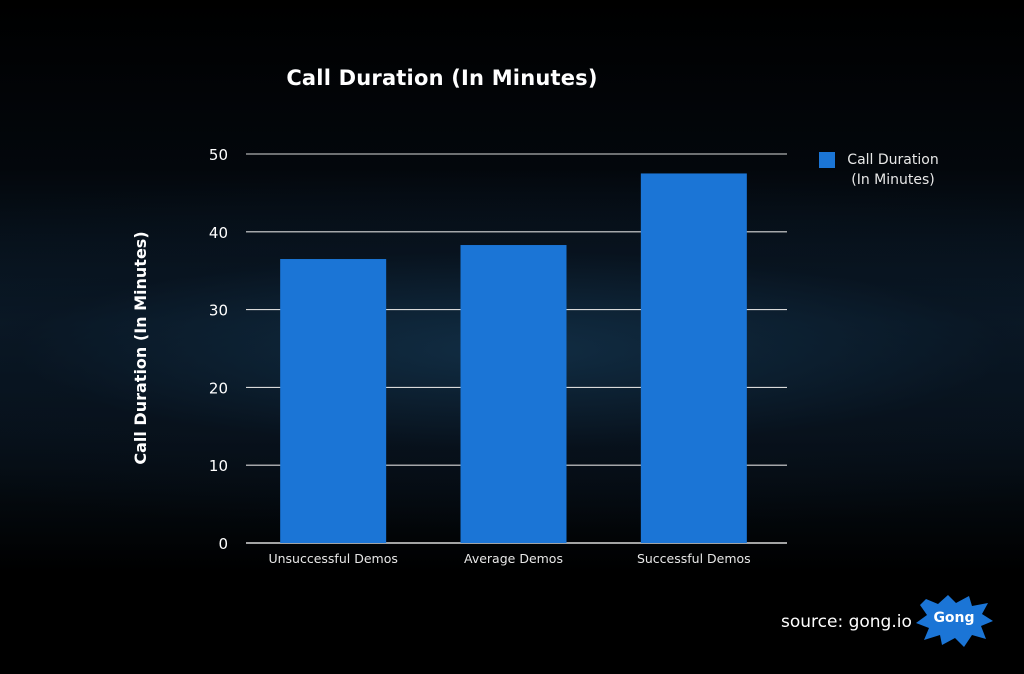 This screenshot has width=1024, height=674. Describe the element at coordinates (333, 401) in the screenshot. I see `bar-unsuccessful-demos` at that location.